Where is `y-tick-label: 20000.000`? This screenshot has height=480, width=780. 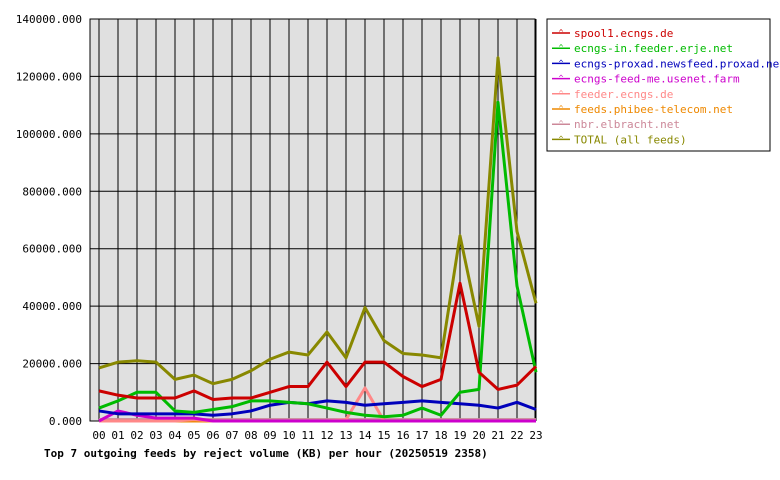
y-tick-label: 20000.000 is located at coordinates (52, 364).